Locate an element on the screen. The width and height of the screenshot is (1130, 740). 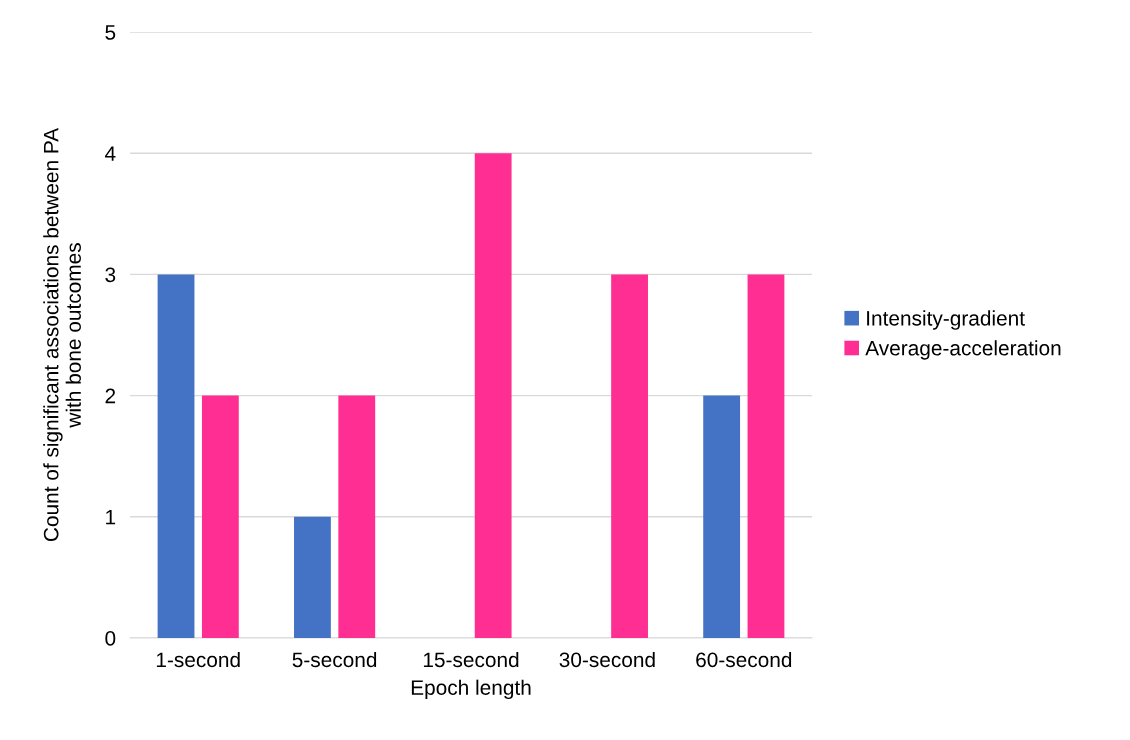
legend-label: Average-acceleration is located at coordinates (963, 350).